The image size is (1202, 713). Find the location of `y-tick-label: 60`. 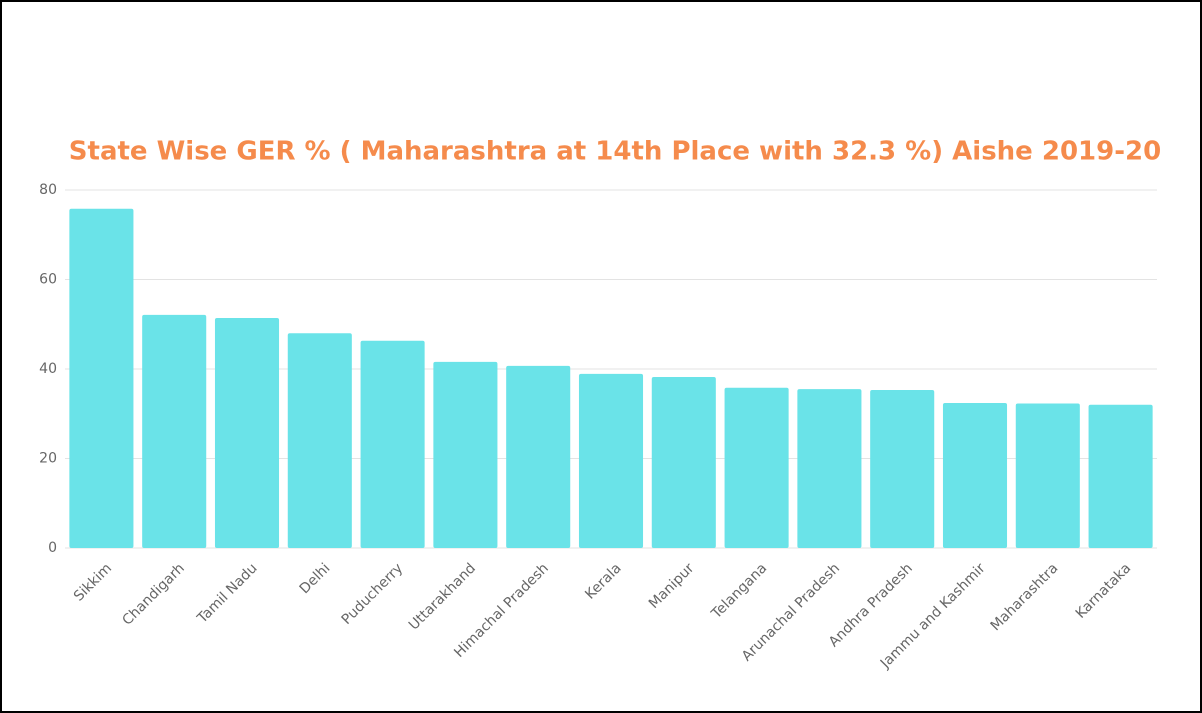

y-tick-label: 60 is located at coordinates (48, 280).